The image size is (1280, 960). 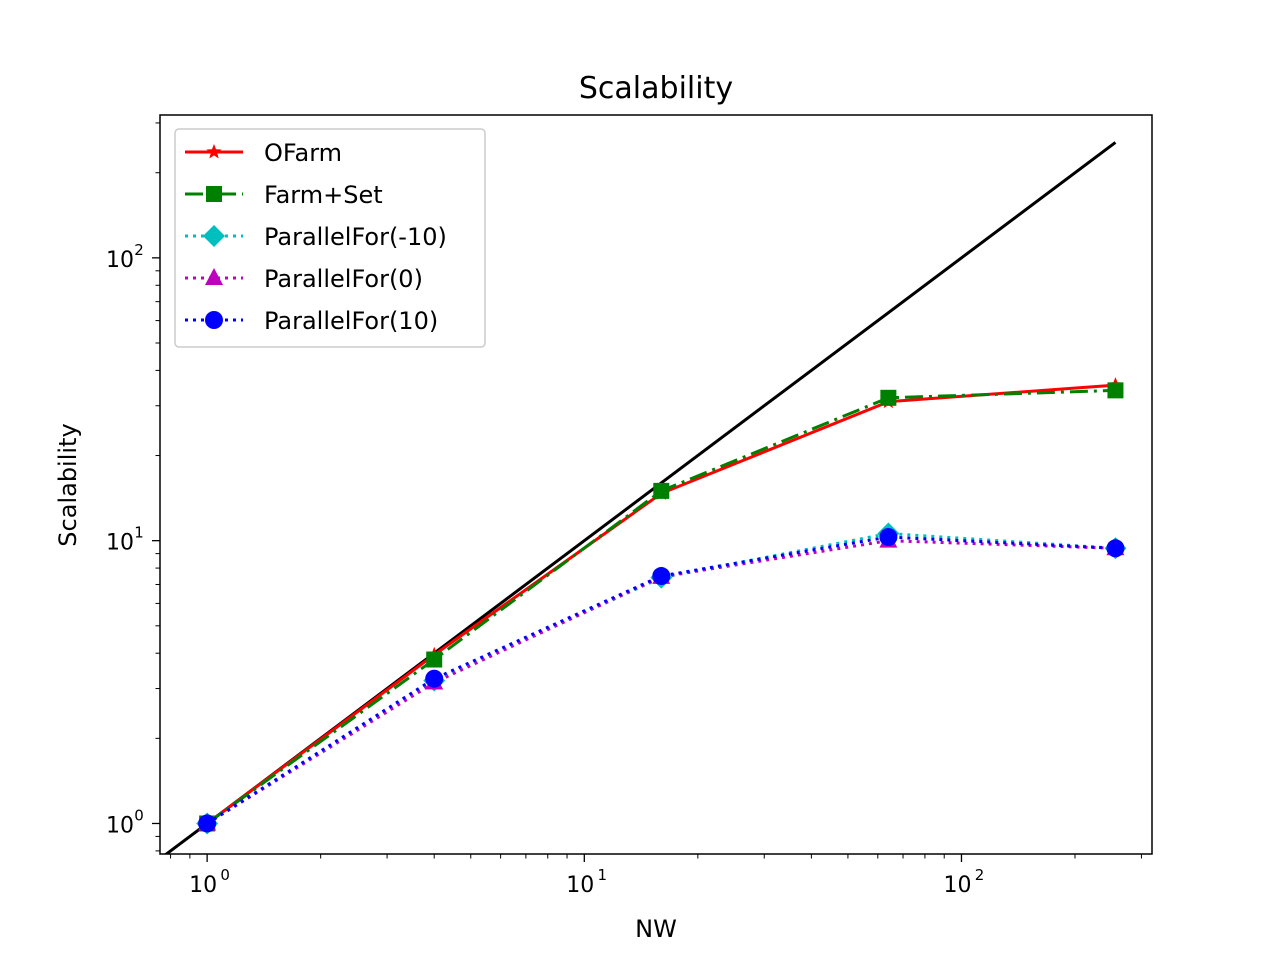 I want to click on legend-box, so click(x=330, y=238).